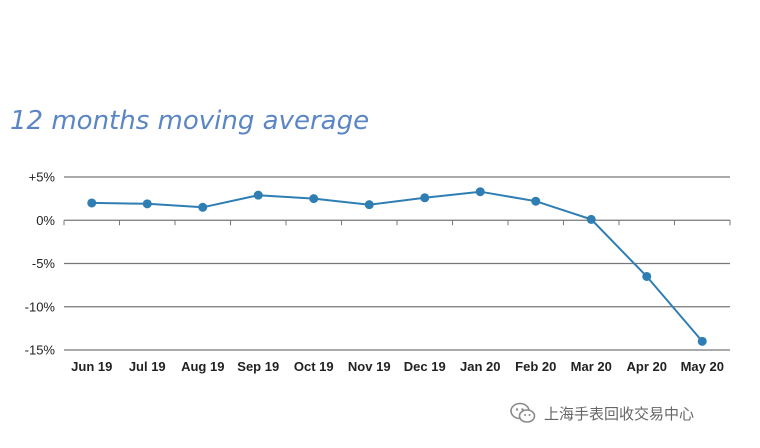  What do you see at coordinates (147, 366) in the screenshot?
I see `x-tick-label: Jul 19` at bounding box center [147, 366].